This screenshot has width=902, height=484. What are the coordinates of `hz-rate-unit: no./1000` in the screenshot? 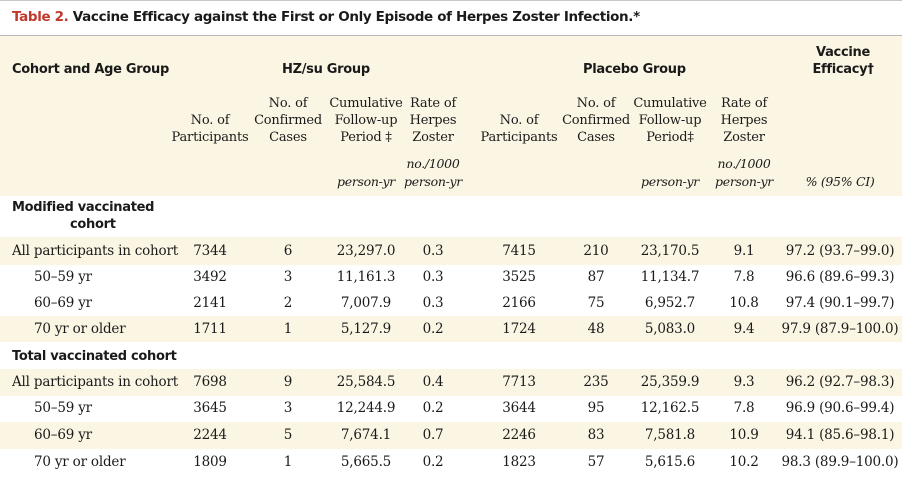 It's located at (433, 163).